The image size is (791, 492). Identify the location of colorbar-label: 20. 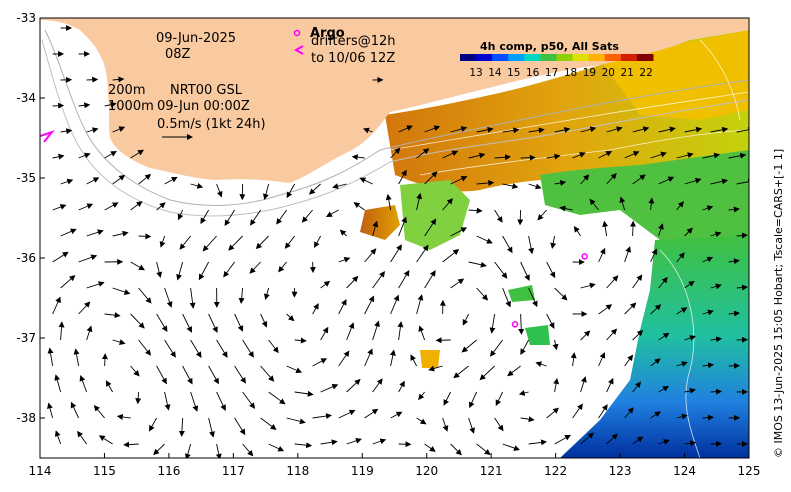
(608, 73).